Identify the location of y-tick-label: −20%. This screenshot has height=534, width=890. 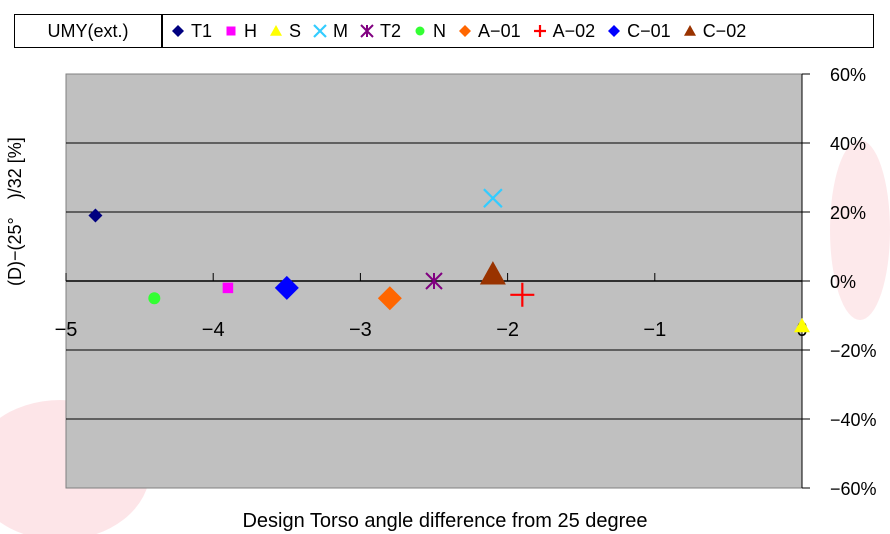
(853, 351).